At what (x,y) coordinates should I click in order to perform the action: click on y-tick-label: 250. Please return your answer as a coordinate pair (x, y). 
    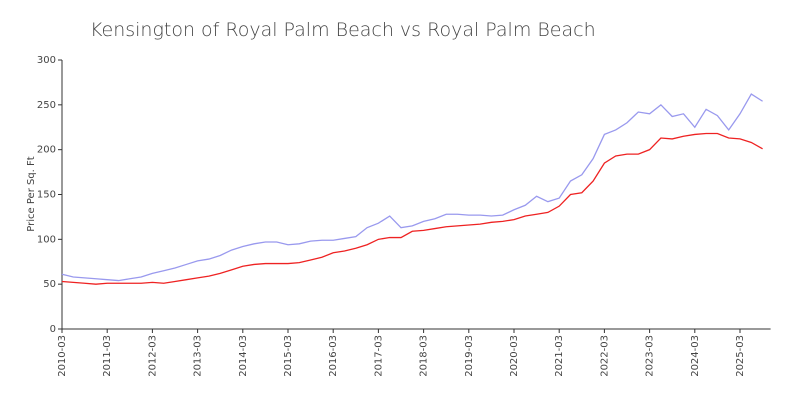
    Looking at the image, I should click on (46, 105).